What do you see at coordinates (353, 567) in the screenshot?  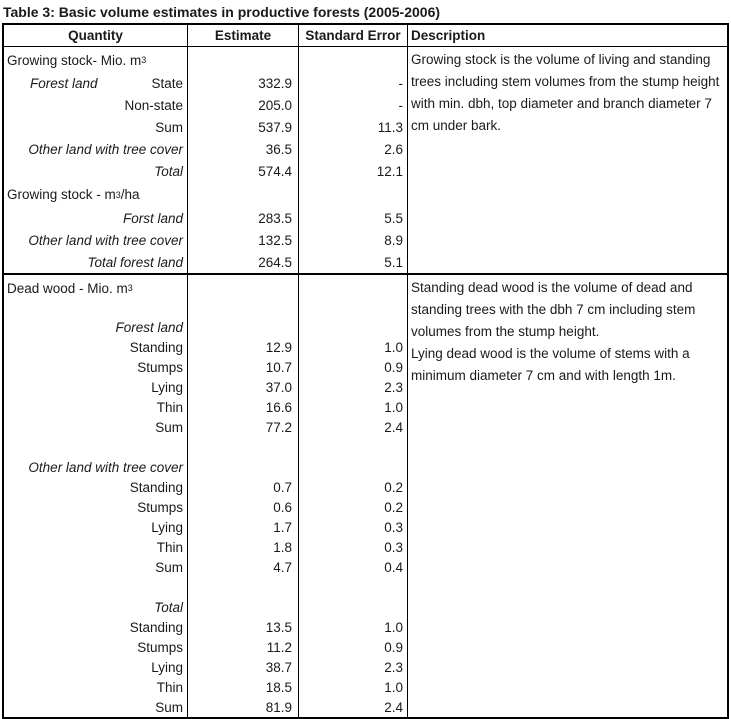 I see `std-error-cell: 0.4` at bounding box center [353, 567].